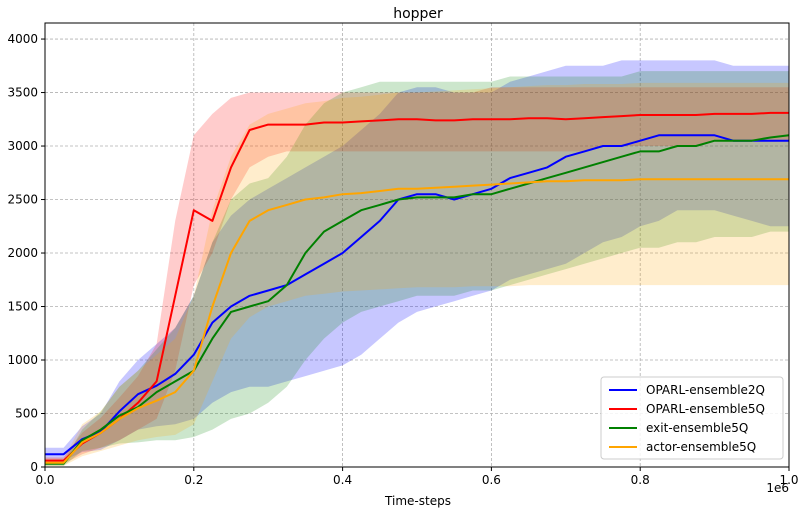  What do you see at coordinates (34, 467) in the screenshot?
I see `y-tick-label: 0` at bounding box center [34, 467].